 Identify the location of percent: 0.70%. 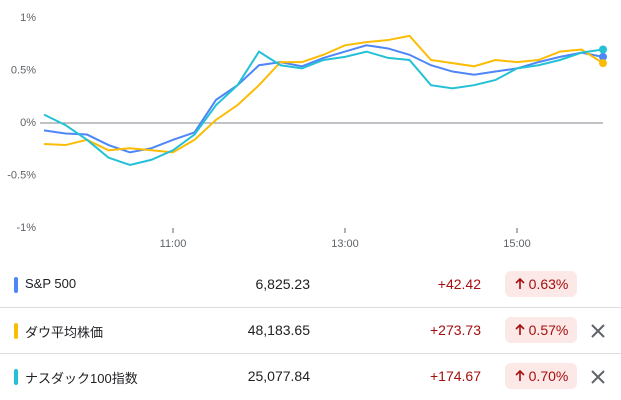
(548, 376).